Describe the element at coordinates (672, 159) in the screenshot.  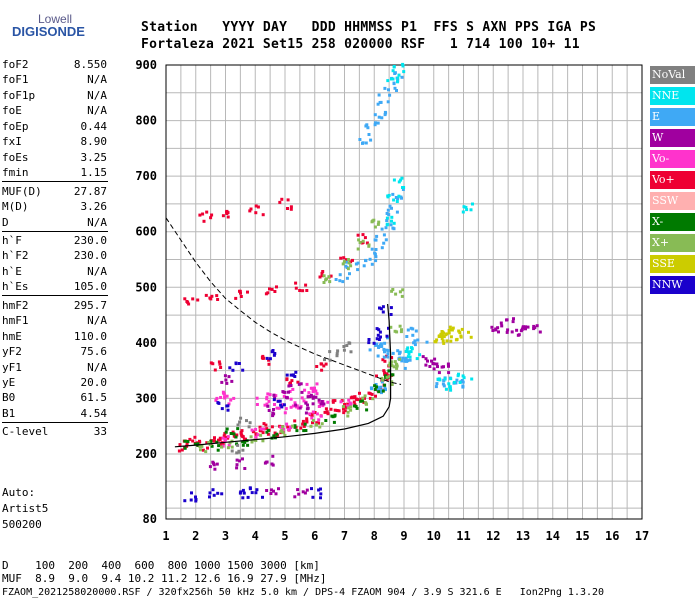
I see `legend-item: Vo-` at that location.